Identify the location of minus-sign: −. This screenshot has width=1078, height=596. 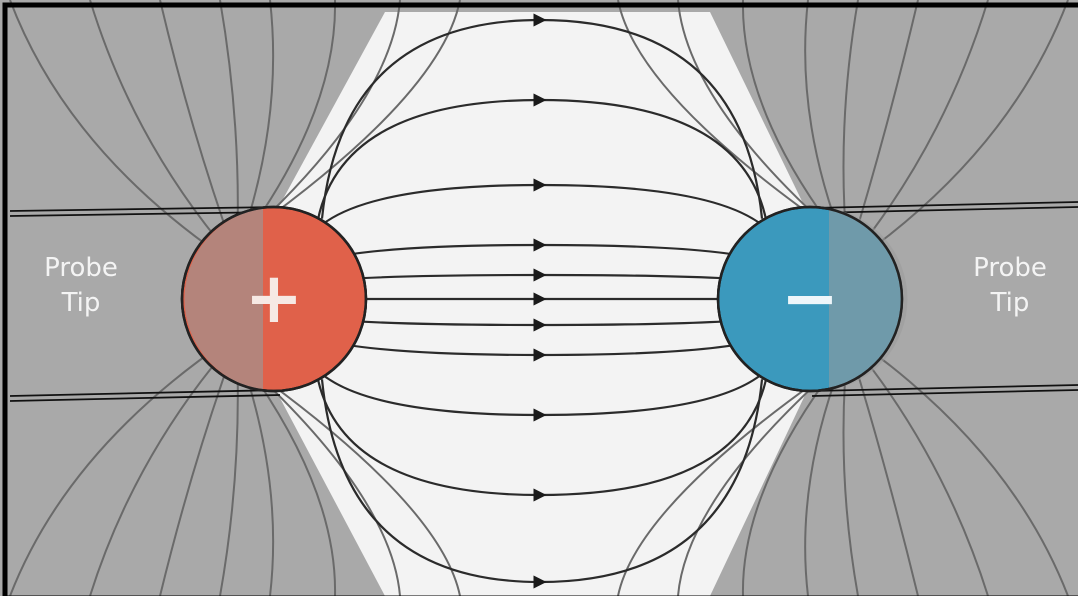
(810, 298).